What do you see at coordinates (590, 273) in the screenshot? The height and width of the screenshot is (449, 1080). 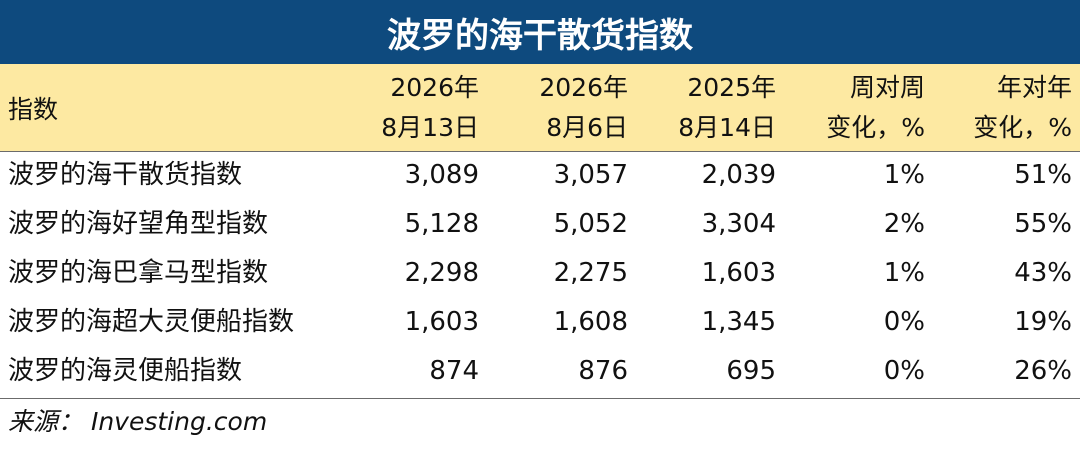 I see `row-value-col-2: 2,275` at bounding box center [590, 273].